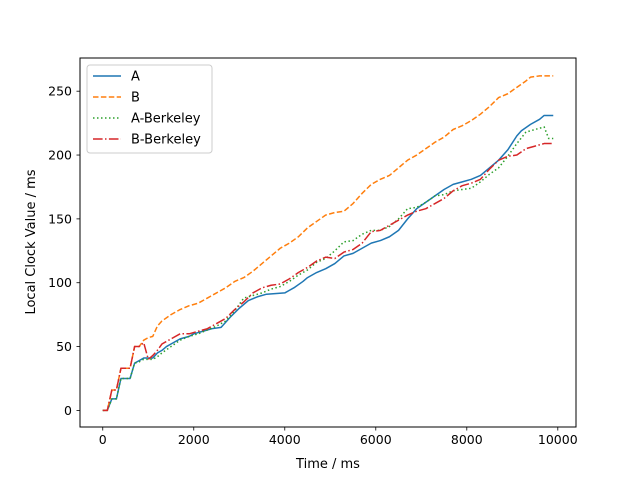  What do you see at coordinates (135, 98) in the screenshot?
I see `legend-label-1: B` at bounding box center [135, 98].